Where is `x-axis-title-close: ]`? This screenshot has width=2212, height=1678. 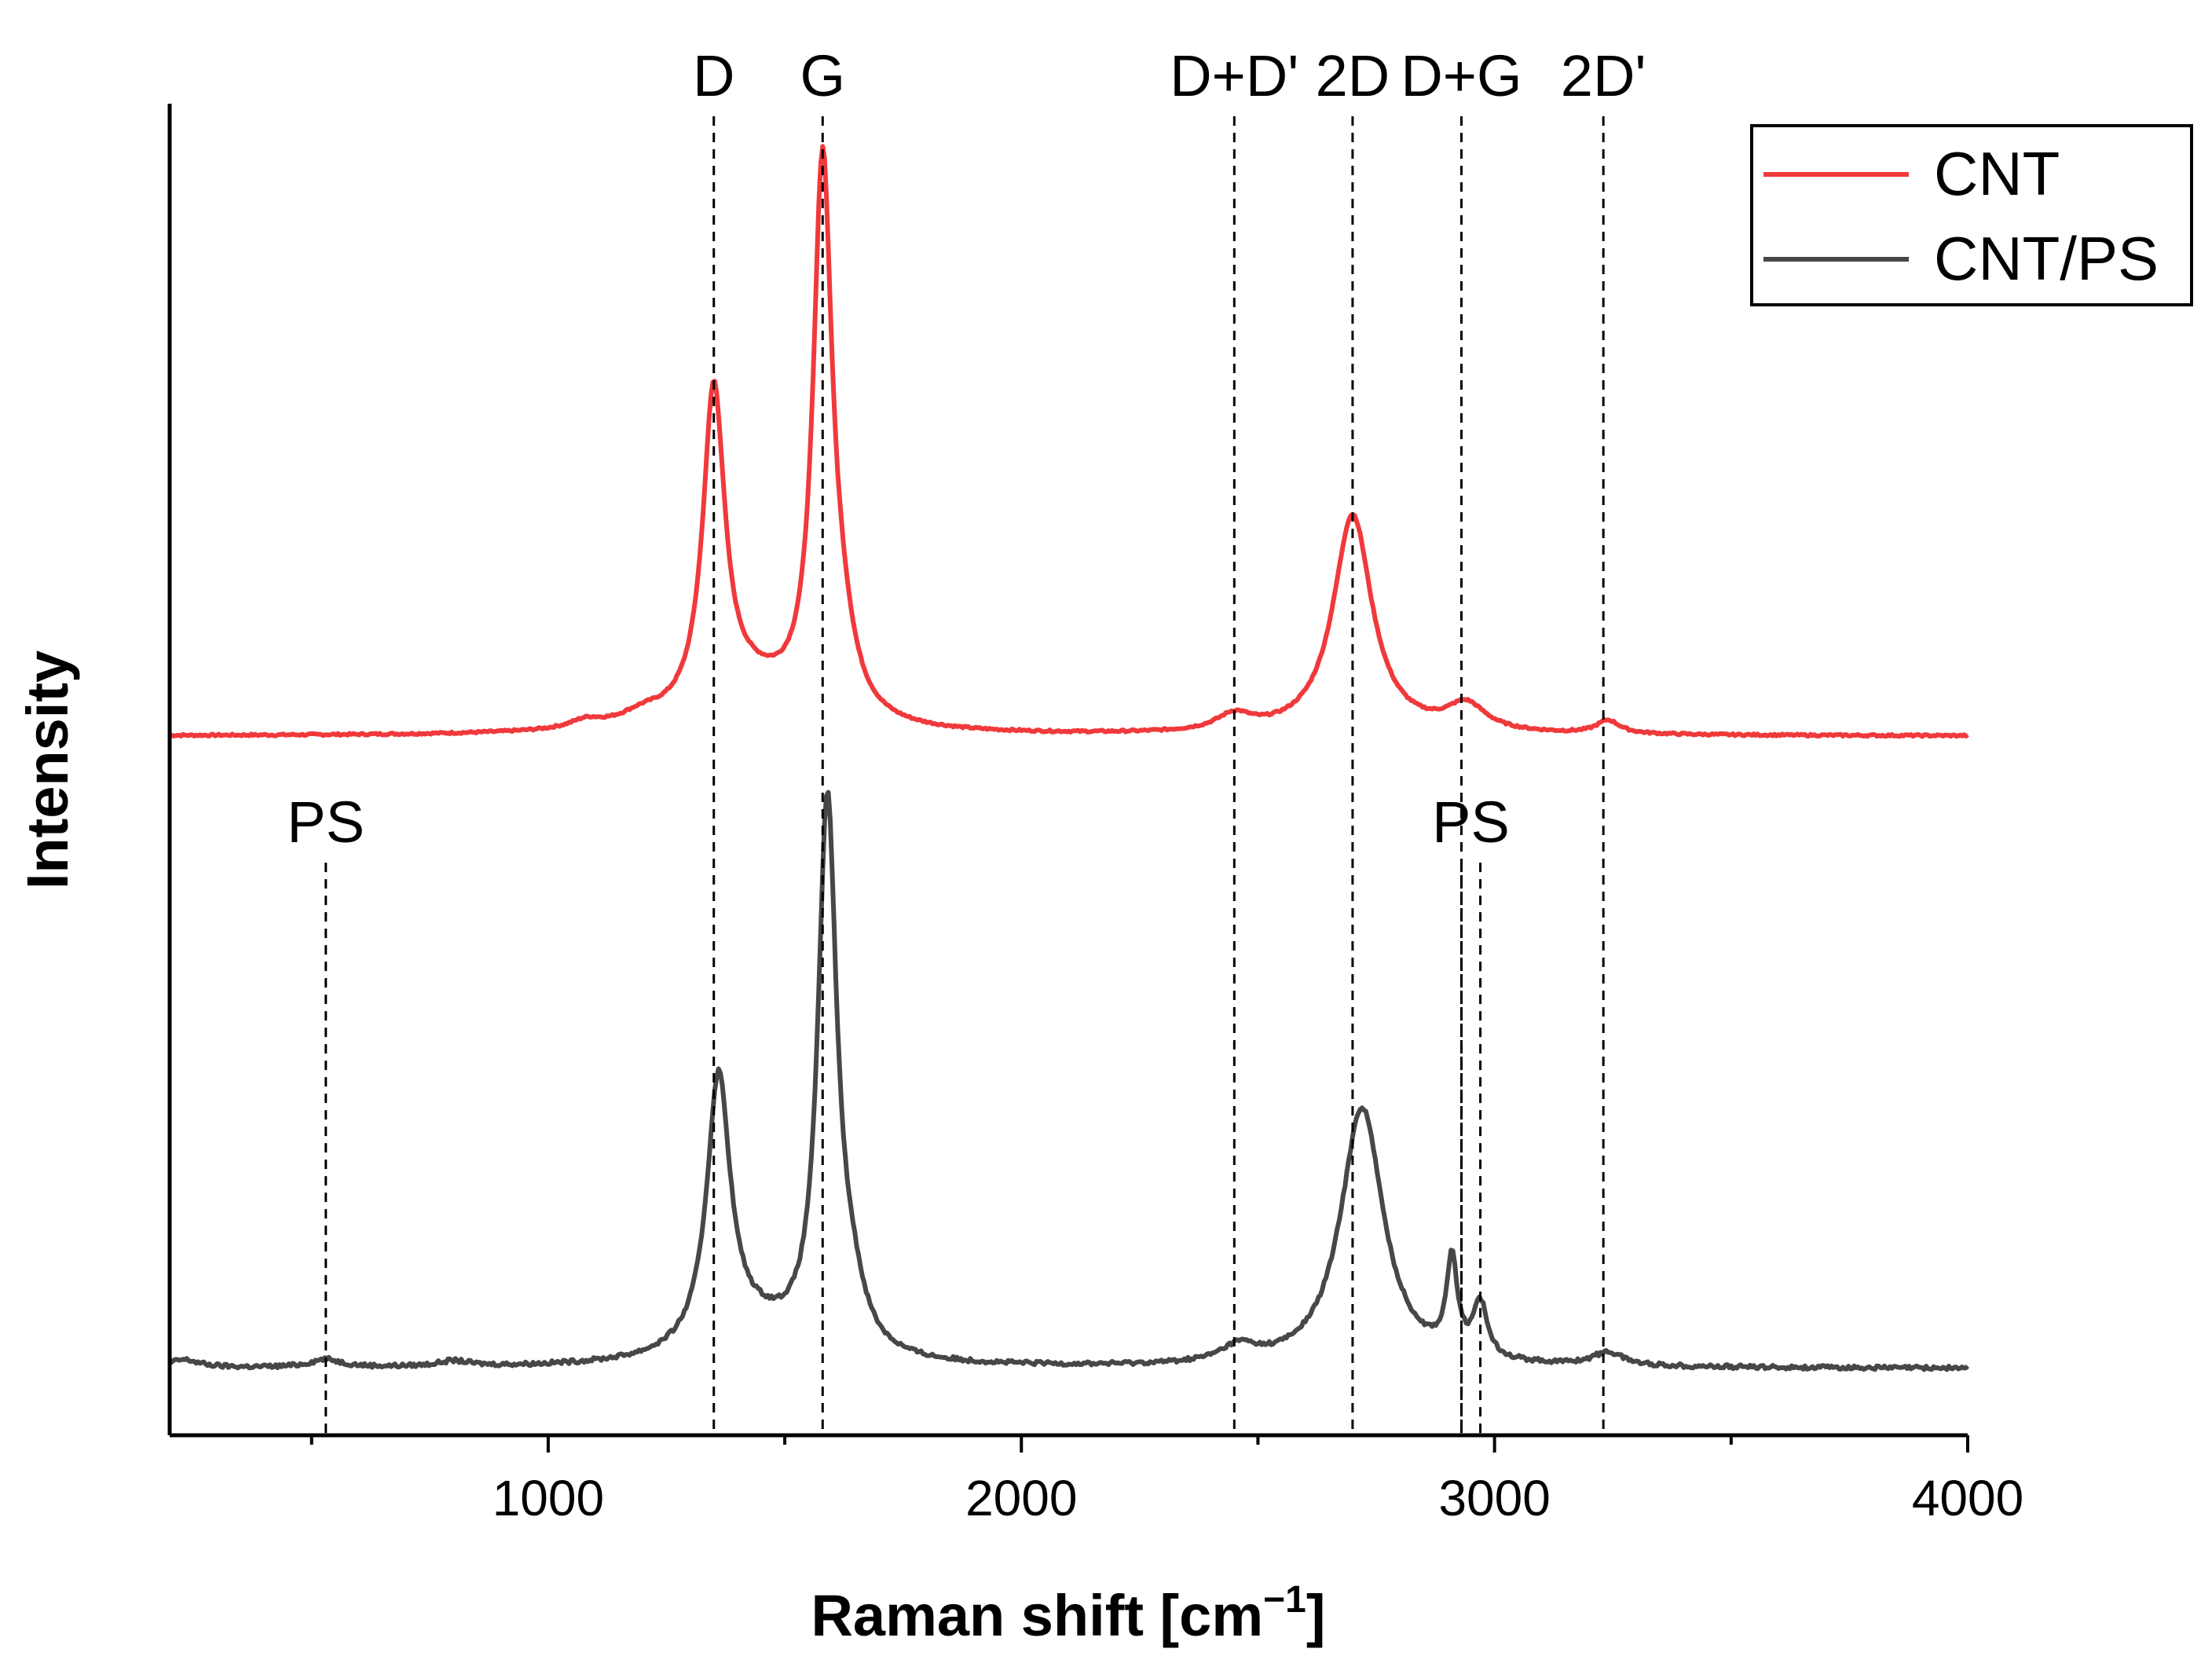
x-axis-title-close: ] is located at coordinates (1316, 1615).